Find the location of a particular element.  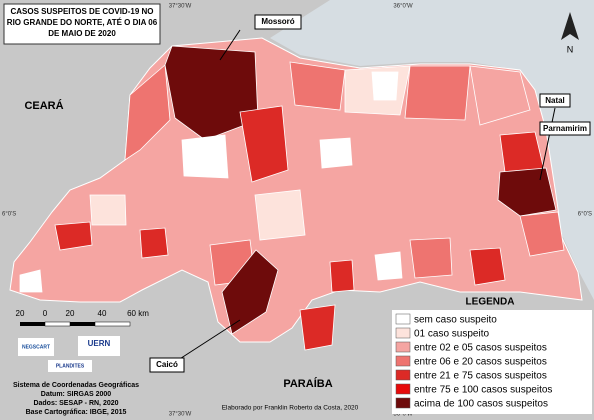

city-label: Caicó is located at coordinates (167, 364).